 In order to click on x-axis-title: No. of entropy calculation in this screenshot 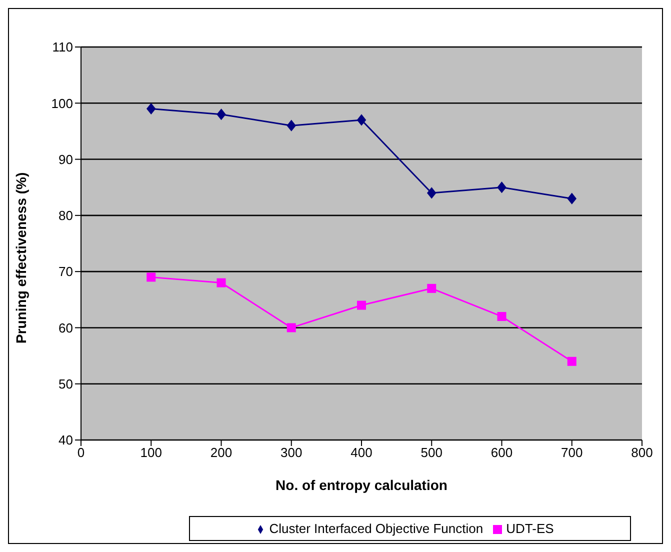, I will do `click(362, 485)`.